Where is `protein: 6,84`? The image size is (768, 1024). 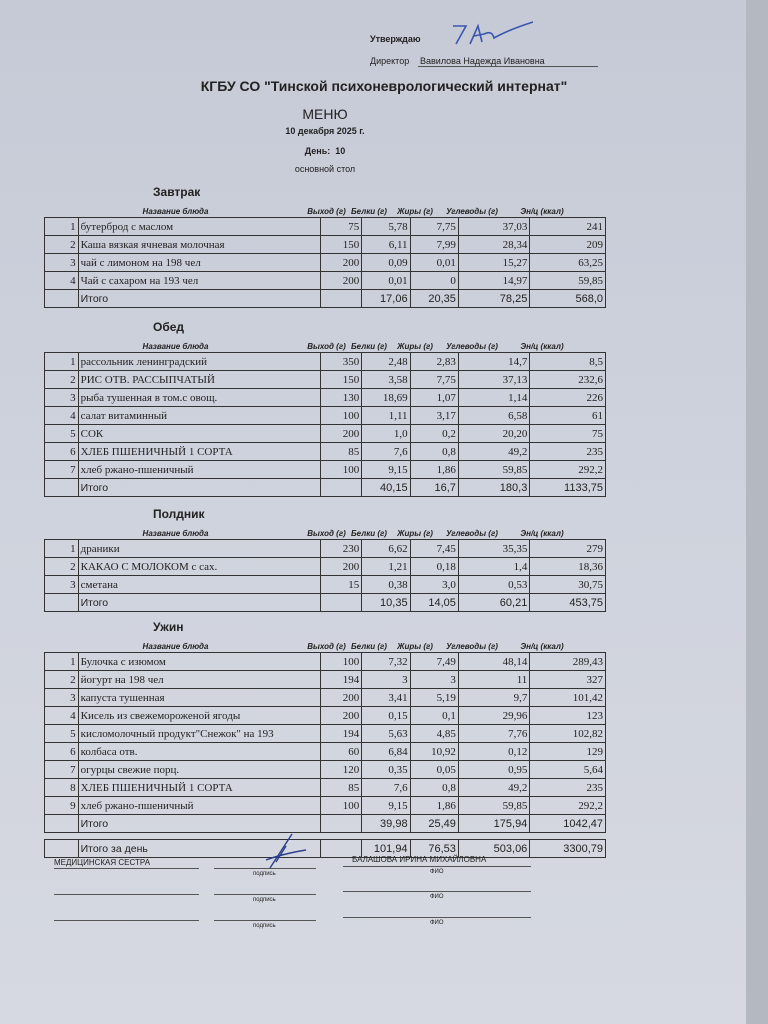
protein: 6,84 is located at coordinates (386, 751).